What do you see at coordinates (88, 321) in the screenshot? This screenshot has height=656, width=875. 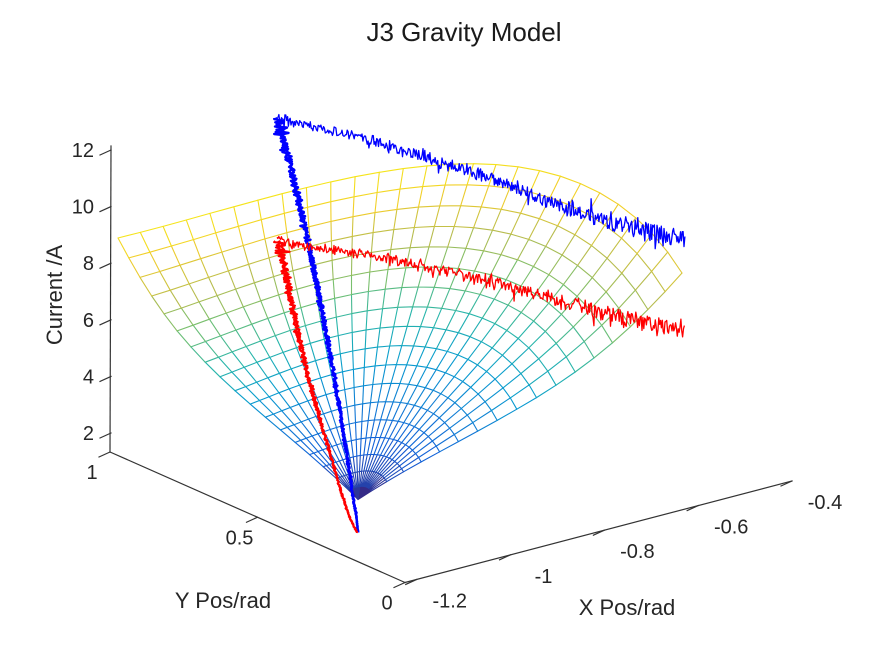 I see `z-tick-label: 6` at bounding box center [88, 321].